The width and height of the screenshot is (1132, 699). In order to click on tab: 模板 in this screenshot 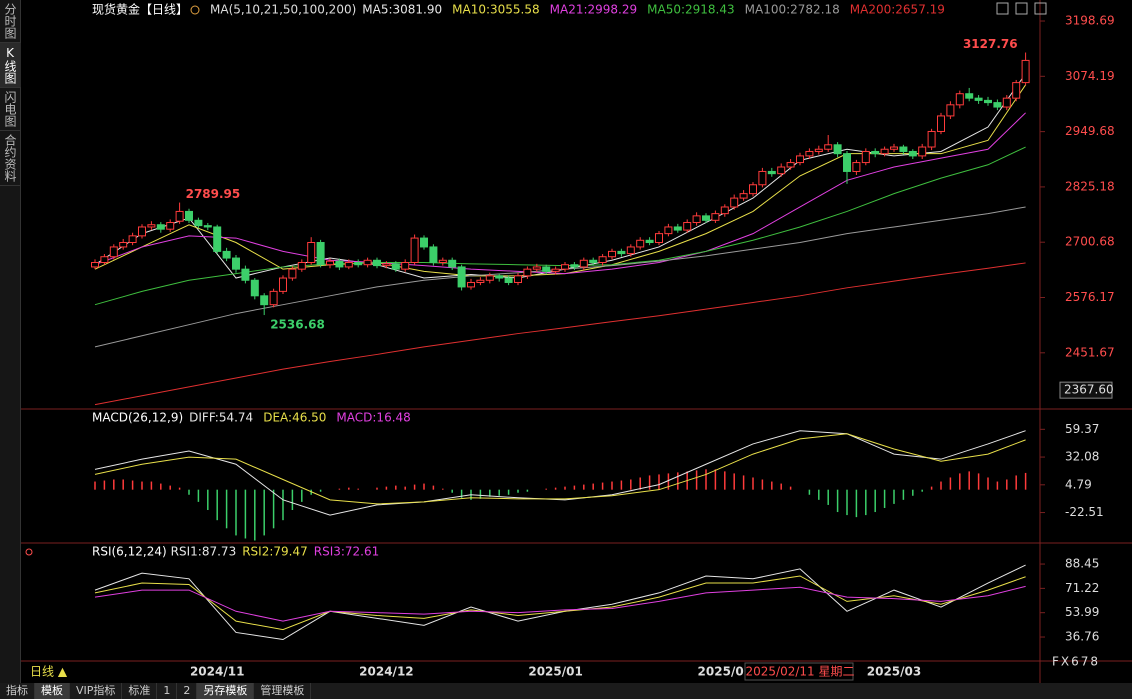, I will do `click(52, 691)`.